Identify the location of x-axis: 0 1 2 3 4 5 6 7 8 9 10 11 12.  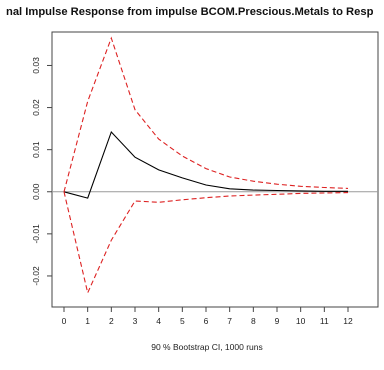
(207, 316).